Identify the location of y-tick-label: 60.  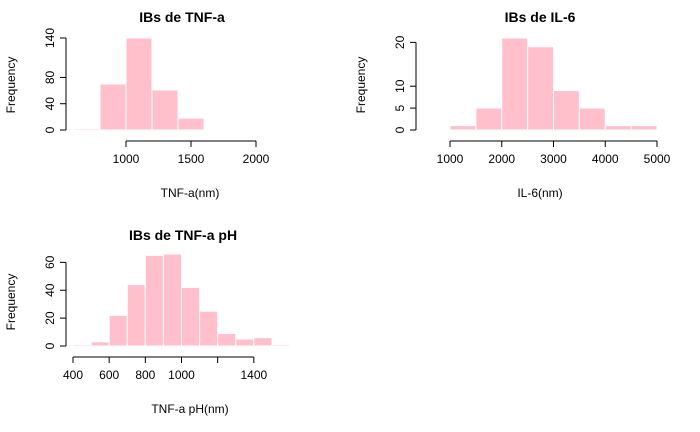
(50, 262).